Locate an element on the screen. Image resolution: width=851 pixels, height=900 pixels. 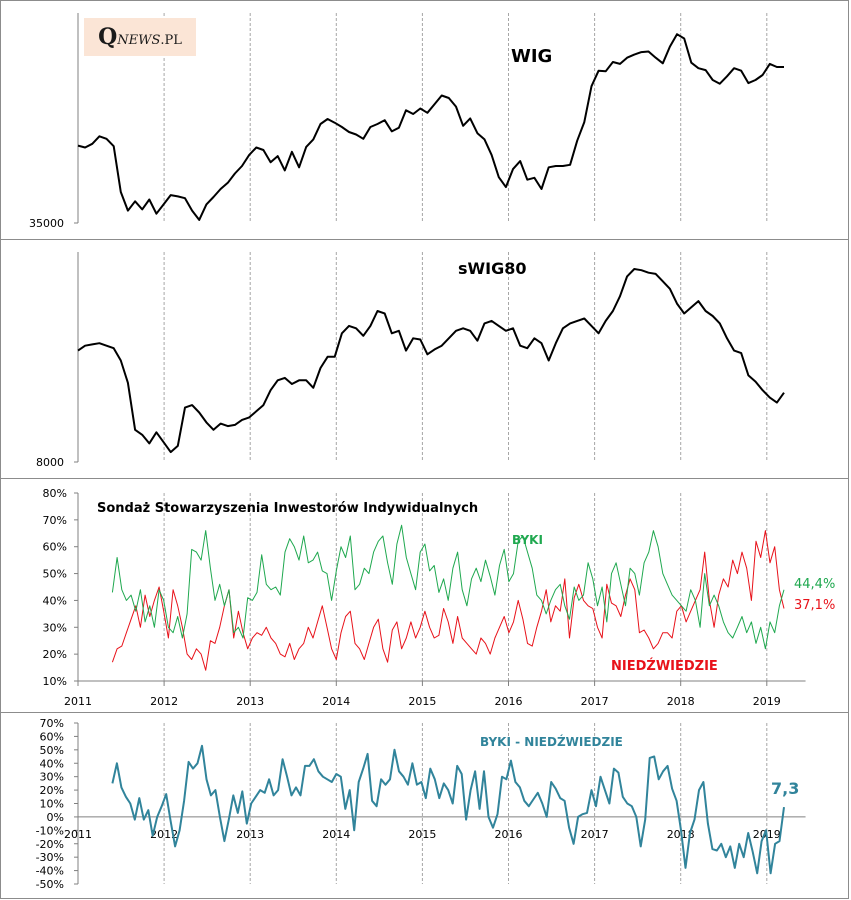
spread-last-value: 7,3 is located at coordinates (785, 788).